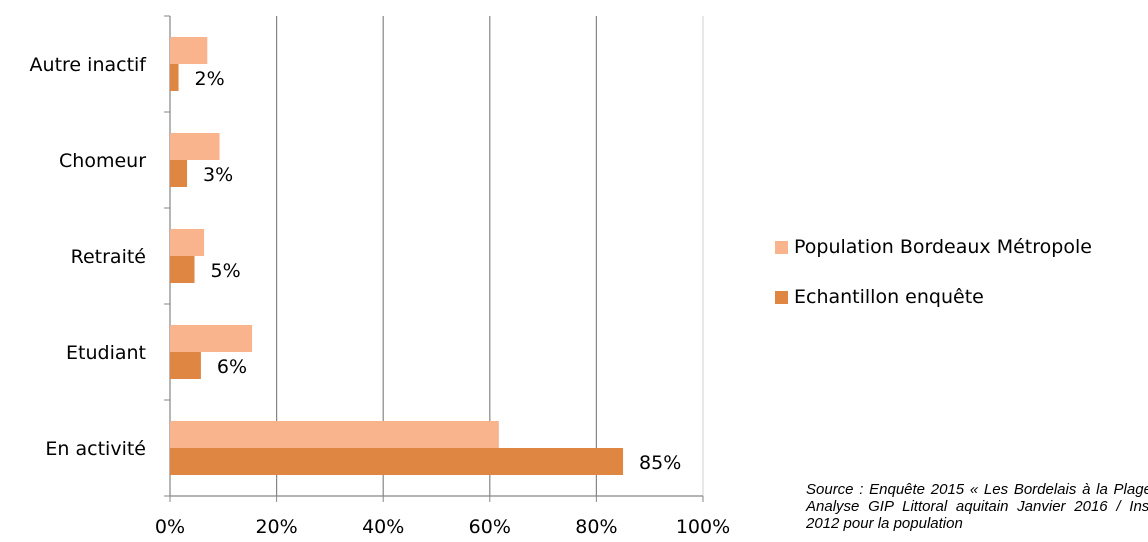  Describe the element at coordinates (889, 297) in the screenshot. I see `legend-label-echantillon: Echantillon enquête` at that location.